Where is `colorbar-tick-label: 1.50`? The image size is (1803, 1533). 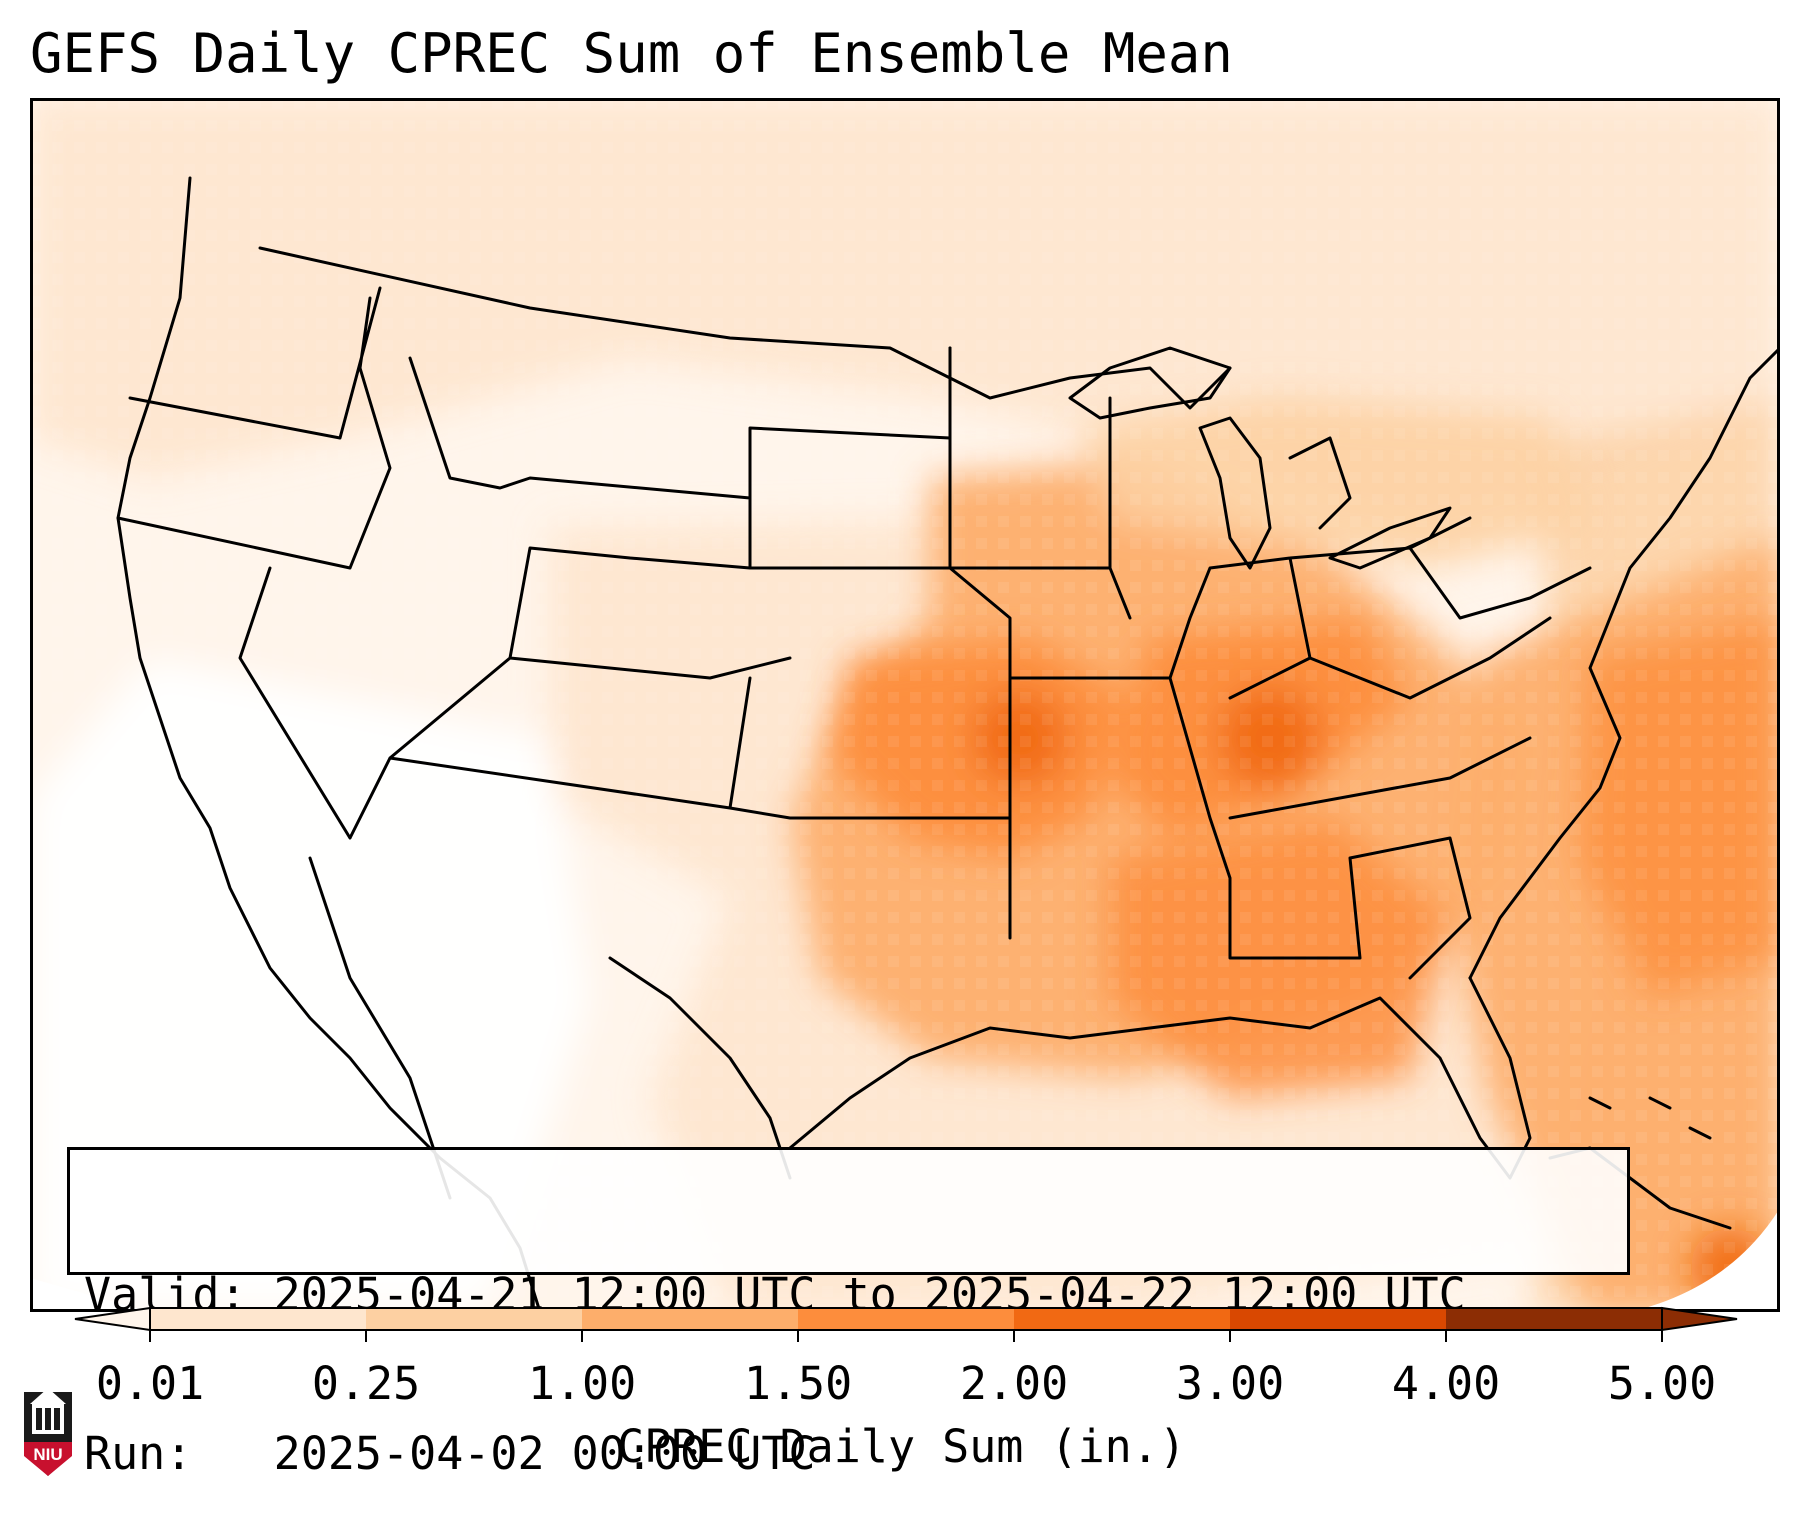
colorbar-tick-label: 1.50 is located at coordinates (798, 1383).